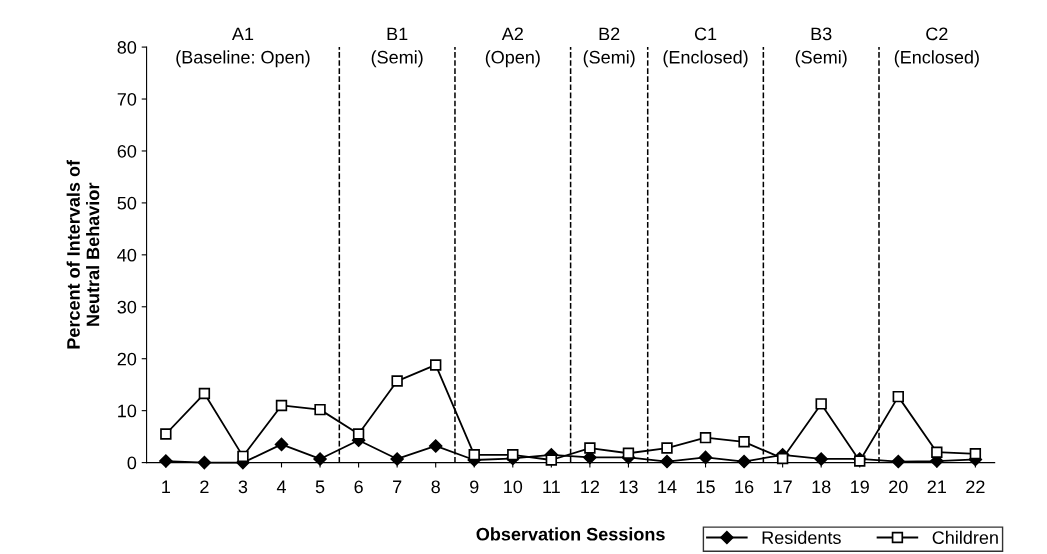 The image size is (1047, 554). I want to click on x-tick-label: 10, so click(513, 487).